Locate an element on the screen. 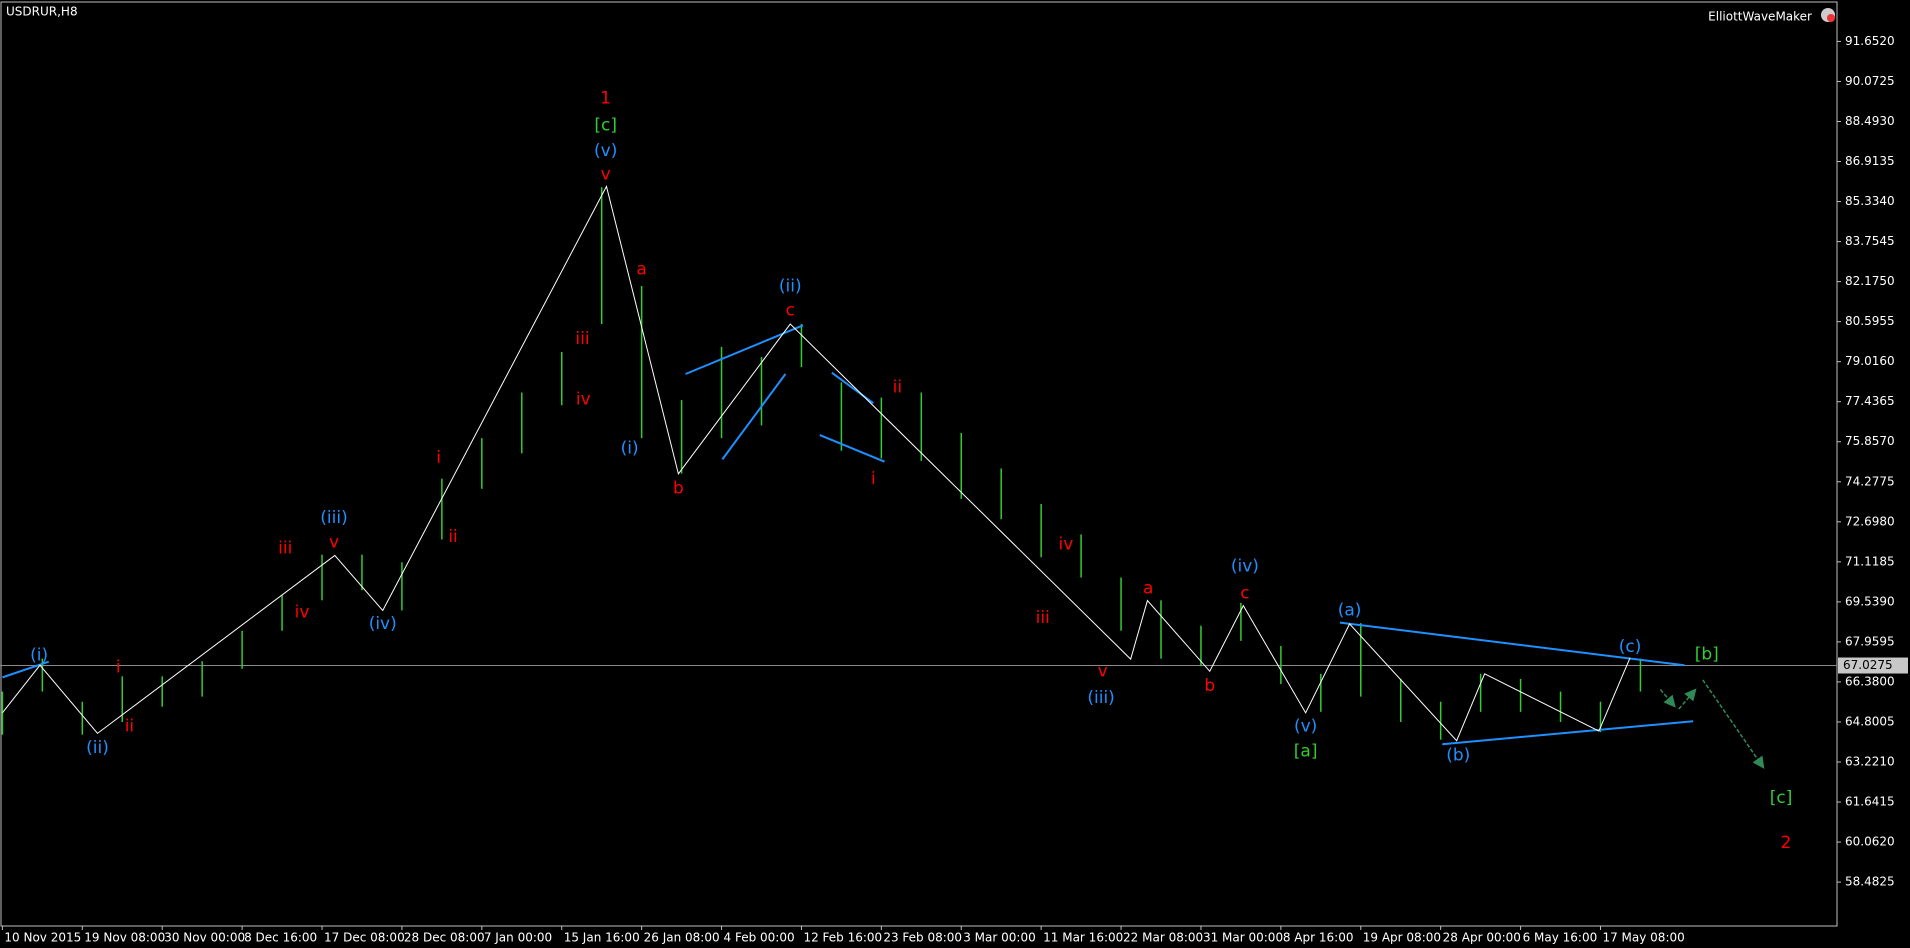 The image size is (1910, 948). y-tick-label: 80.5955 is located at coordinates (1870, 321).